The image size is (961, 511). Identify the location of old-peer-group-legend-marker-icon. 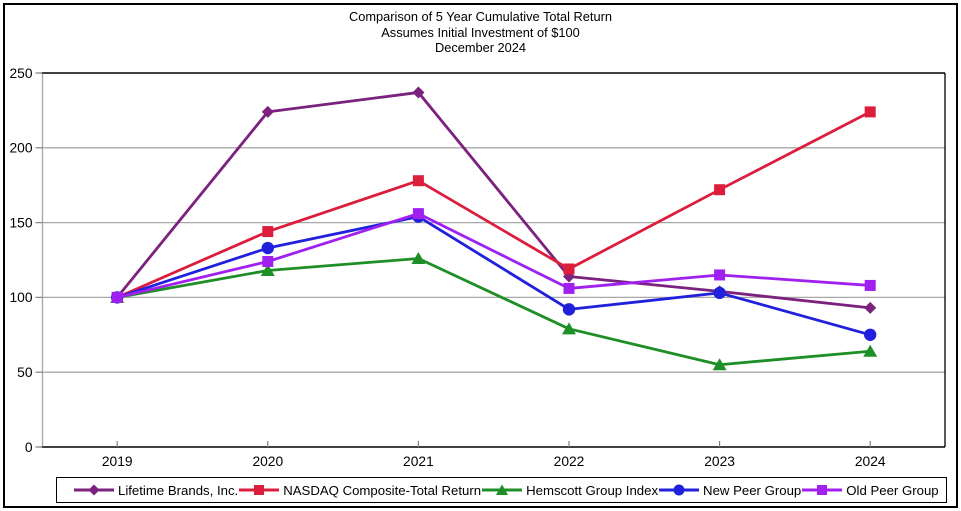
(822, 490).